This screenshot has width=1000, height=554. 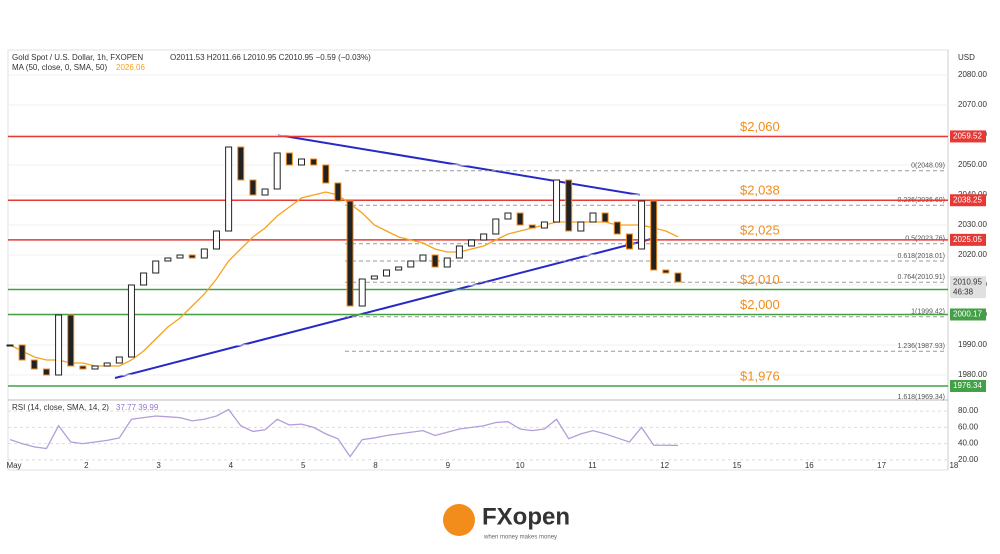 What do you see at coordinates (968, 443) in the screenshot?
I see `rsi-tick-label: 40.00` at bounding box center [968, 443].